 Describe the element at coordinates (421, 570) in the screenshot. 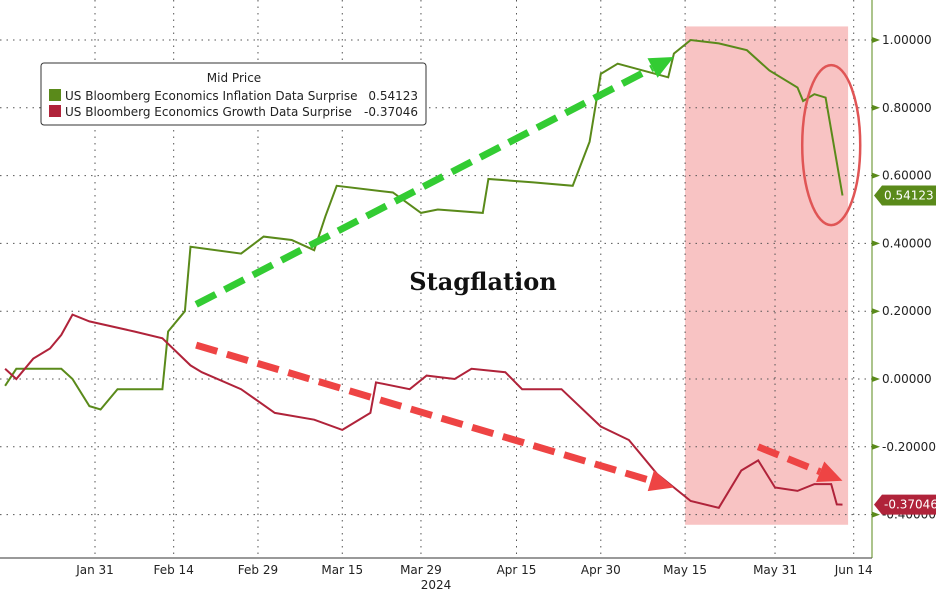

I see `x-tick-label: Mar 29` at that location.